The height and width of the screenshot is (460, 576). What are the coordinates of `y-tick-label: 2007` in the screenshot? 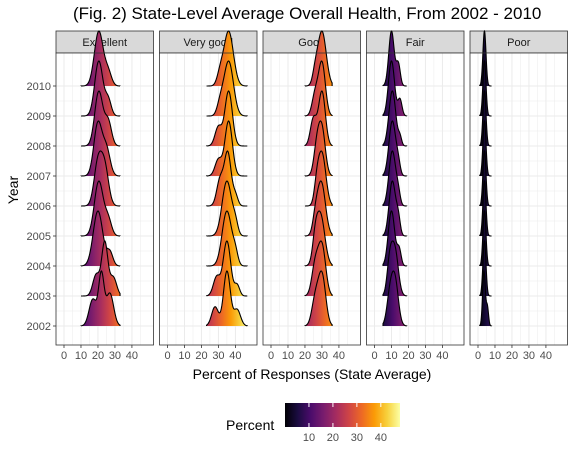 It's located at (39, 177).